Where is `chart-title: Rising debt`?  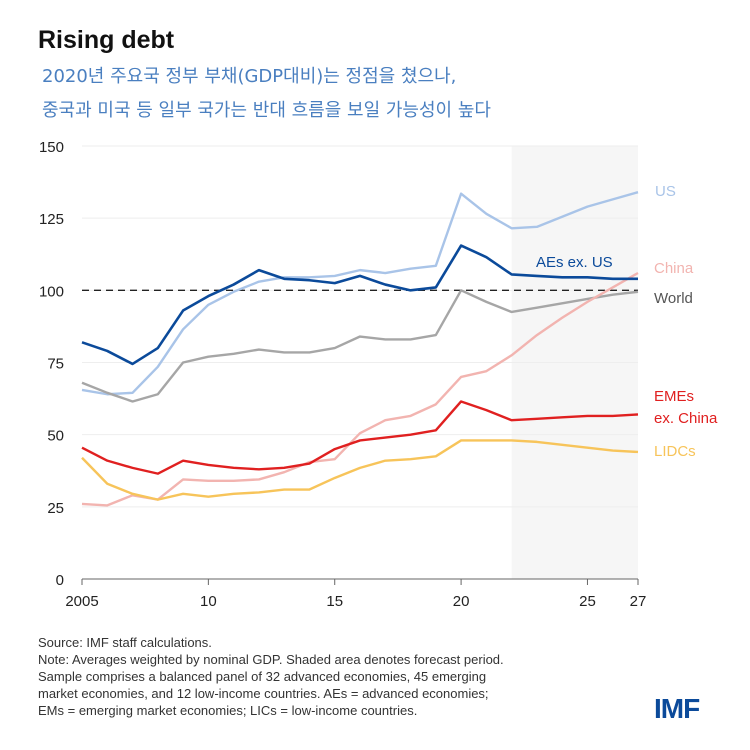 chart-title: Rising debt is located at coordinates (106, 40).